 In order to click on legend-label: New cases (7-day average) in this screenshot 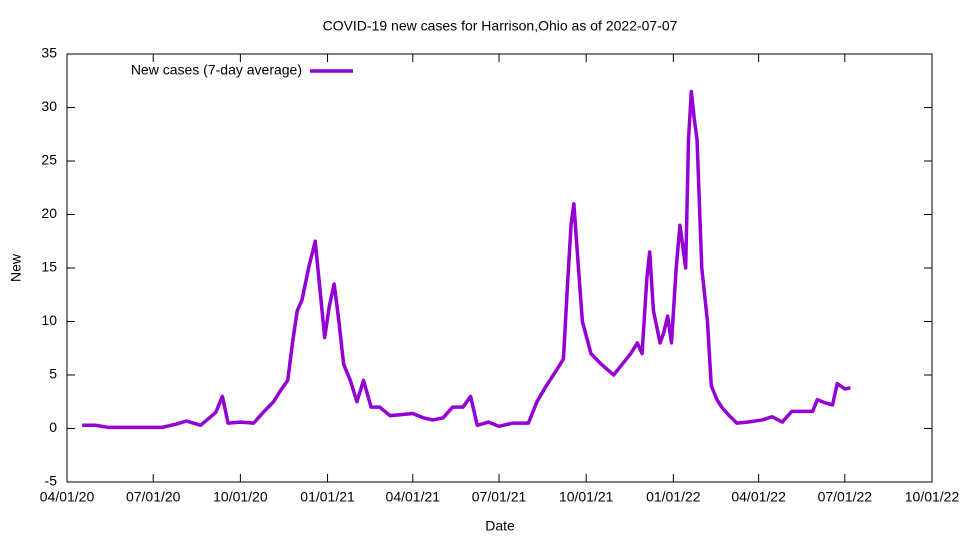, I will do `click(216, 70)`.